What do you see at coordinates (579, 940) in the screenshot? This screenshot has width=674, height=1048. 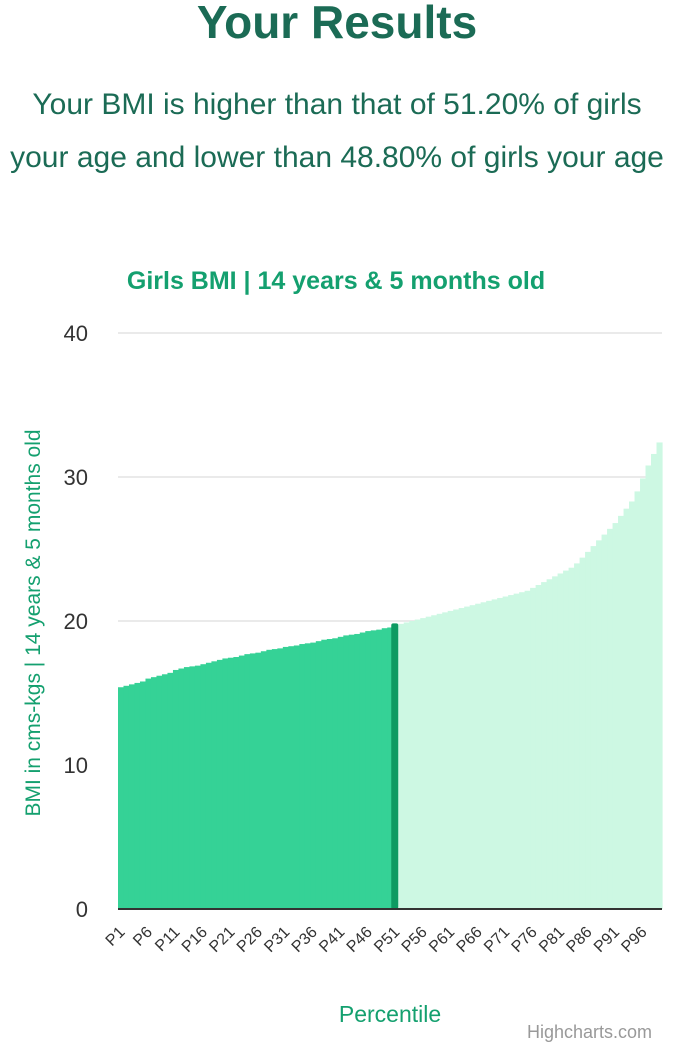 I see `x-tick-label: P86` at bounding box center [579, 940].